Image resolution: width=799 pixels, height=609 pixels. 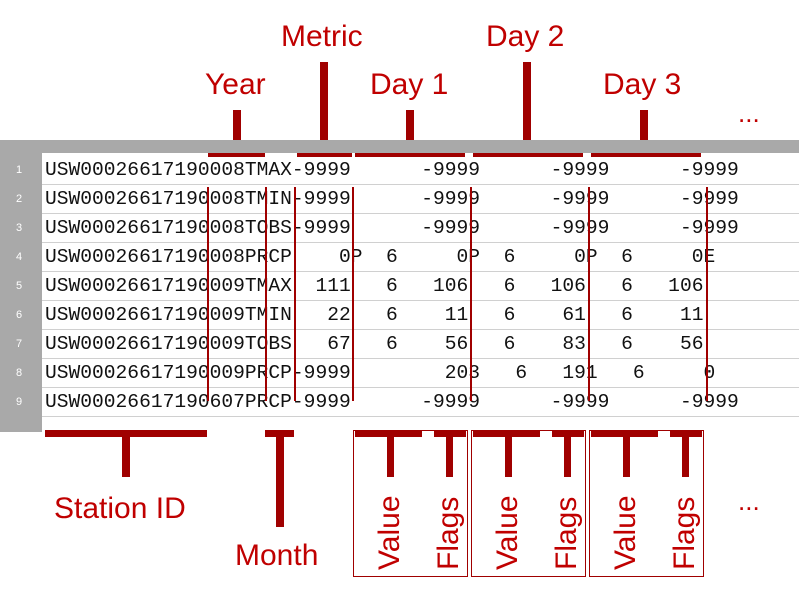 What do you see at coordinates (624, 433) in the screenshot?
I see `day3-value-bracket` at bounding box center [624, 433].